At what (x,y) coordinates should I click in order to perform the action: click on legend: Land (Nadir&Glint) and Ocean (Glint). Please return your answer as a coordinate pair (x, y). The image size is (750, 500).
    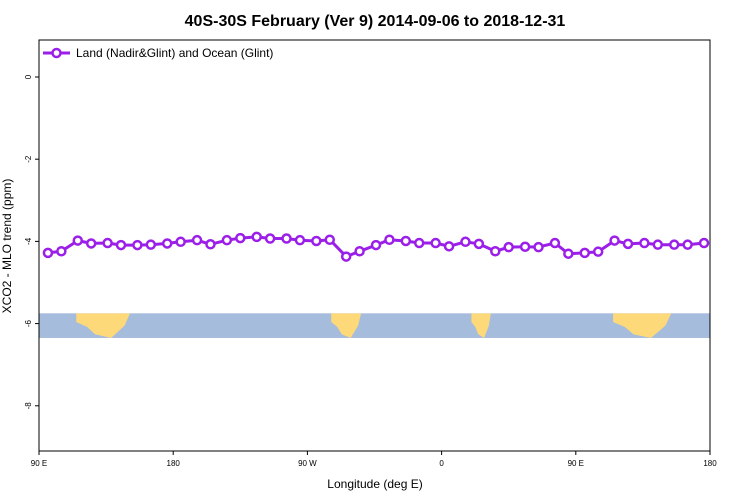
    Looking at the image, I should click on (158, 53).